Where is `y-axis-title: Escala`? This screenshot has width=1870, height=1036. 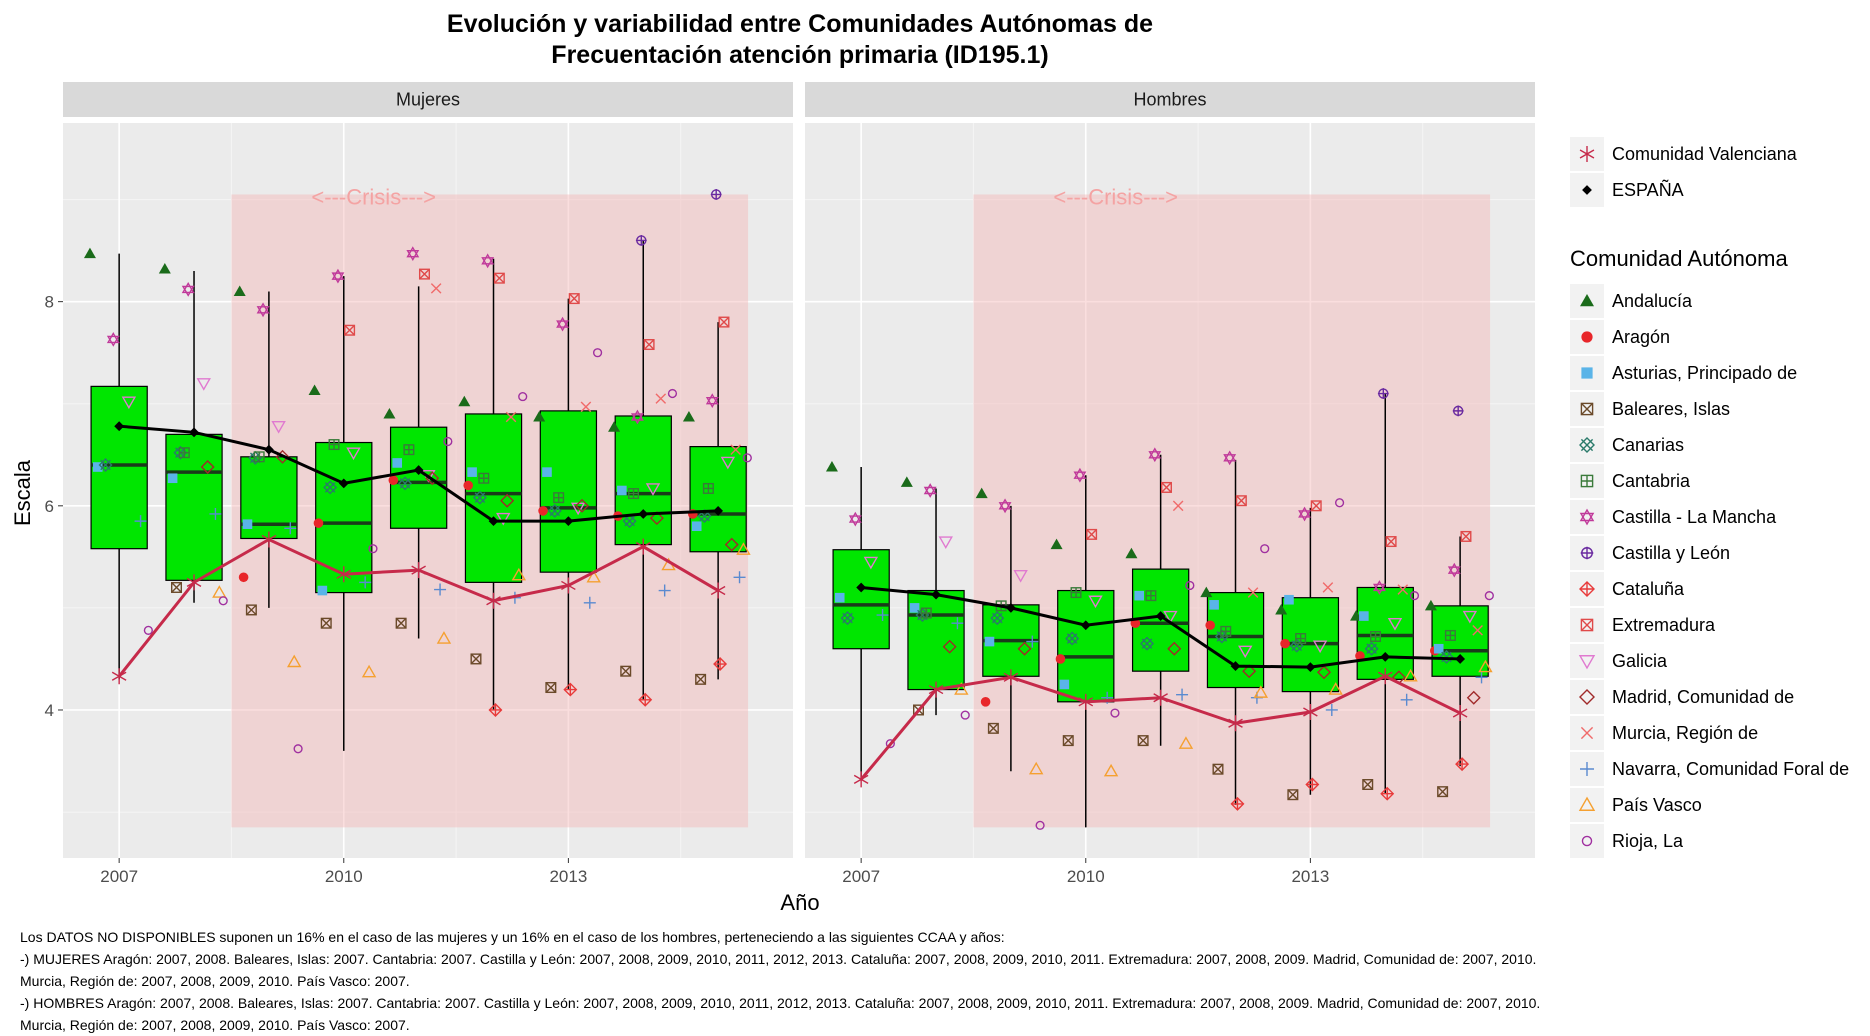 y-axis-title: Escala is located at coordinates (22, 492).